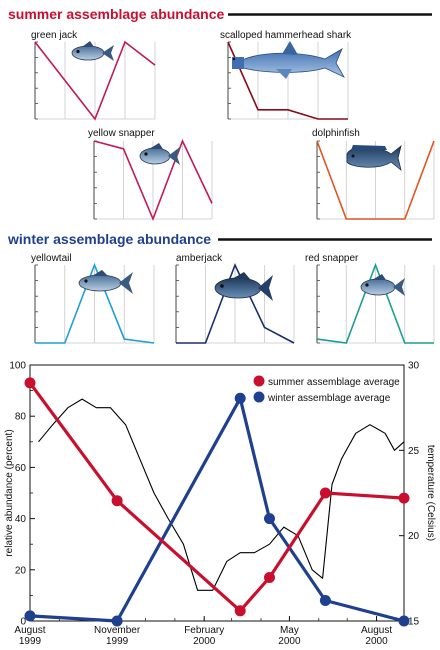 This screenshot has height=650, width=440. I want to click on x-tick-label: August 1999, so click(29, 636).